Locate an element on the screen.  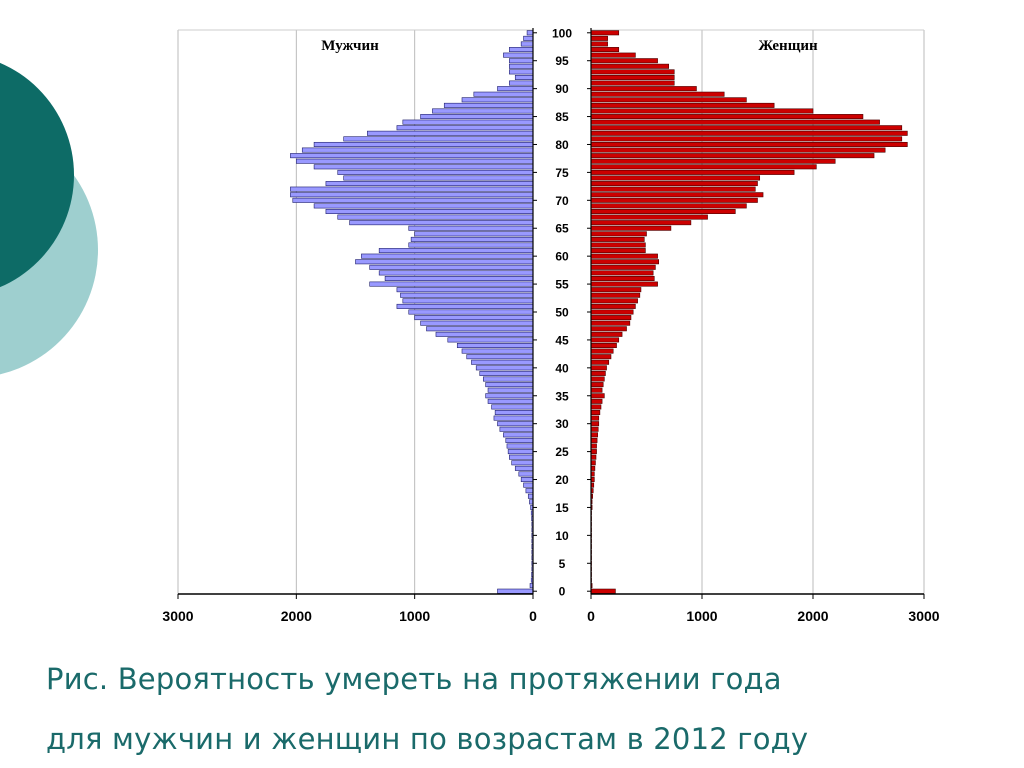
age-tick-label: 10 is located at coordinates (562, 536).